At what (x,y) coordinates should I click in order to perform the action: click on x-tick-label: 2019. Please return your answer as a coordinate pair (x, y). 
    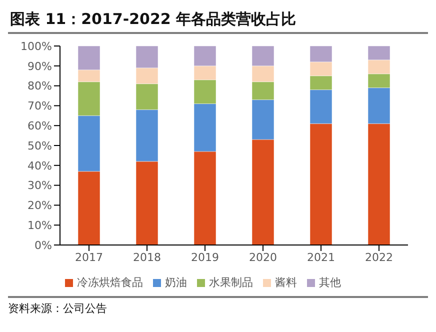
    Looking at the image, I should click on (205, 257).